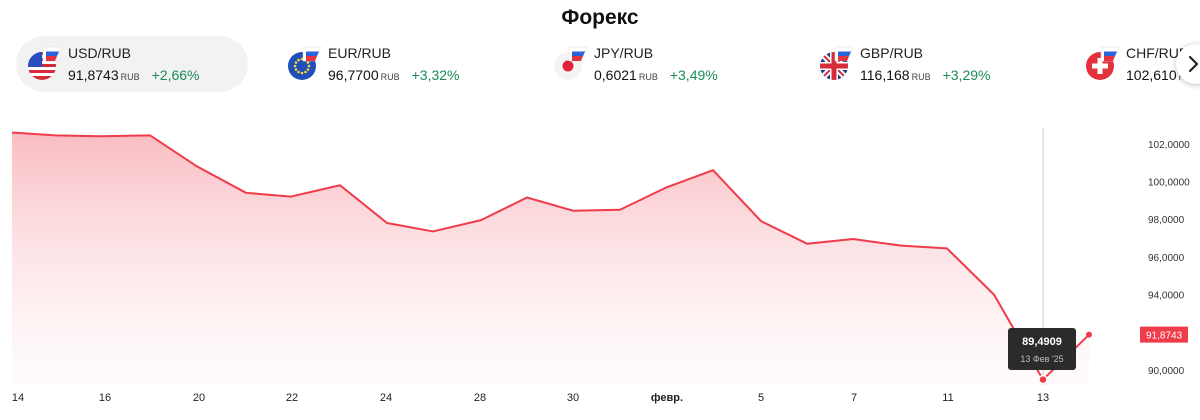 The width and height of the screenshot is (1200, 420). I want to click on current-price-badge, so click(1164, 334).